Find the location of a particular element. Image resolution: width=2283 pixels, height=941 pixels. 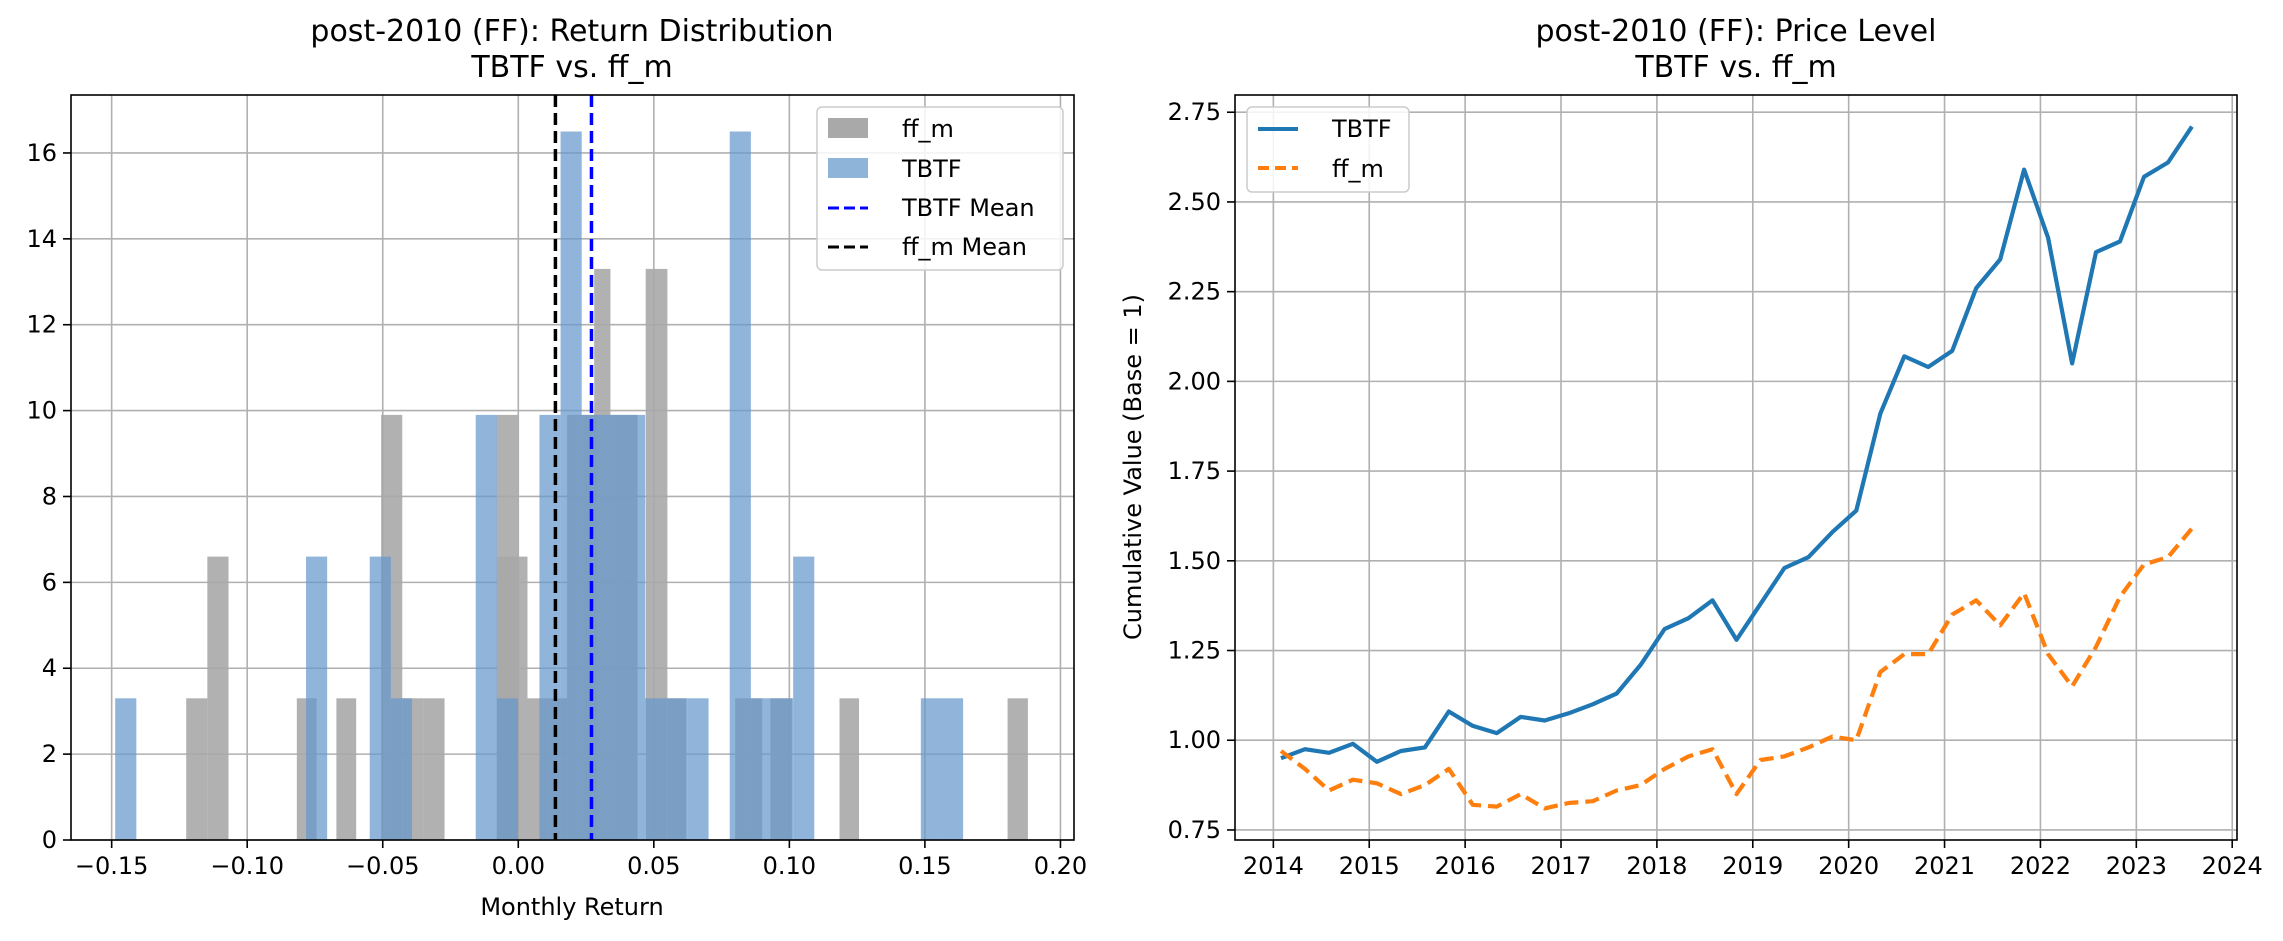

legend-entry-tbtf-mean: TBTF Mean is located at coordinates (931, 208).